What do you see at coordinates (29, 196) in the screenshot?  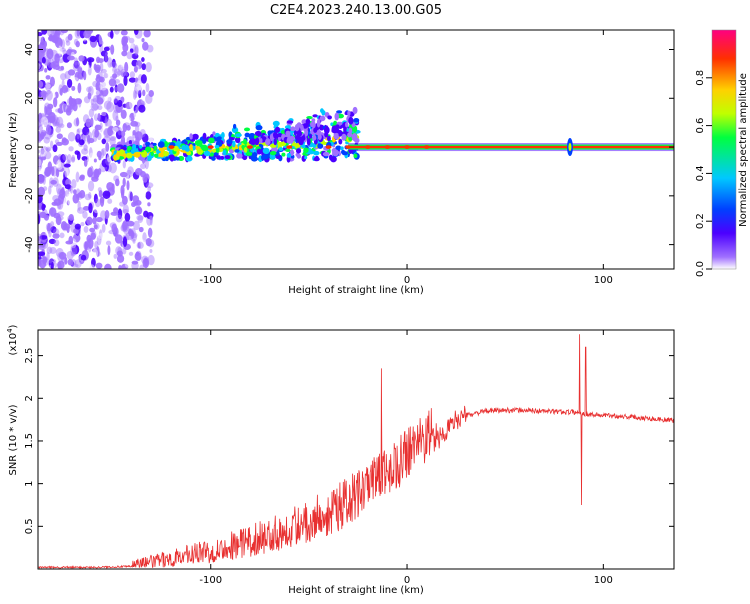 I see `y-tick-label: -20` at bounding box center [29, 196].